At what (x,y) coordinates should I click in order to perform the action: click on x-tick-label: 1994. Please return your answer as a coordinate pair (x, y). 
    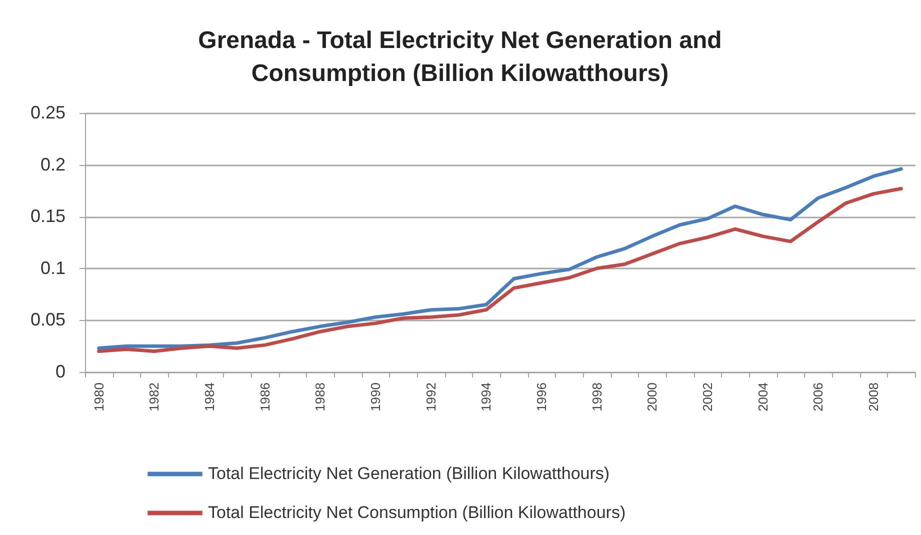
    Looking at the image, I should click on (486, 397).